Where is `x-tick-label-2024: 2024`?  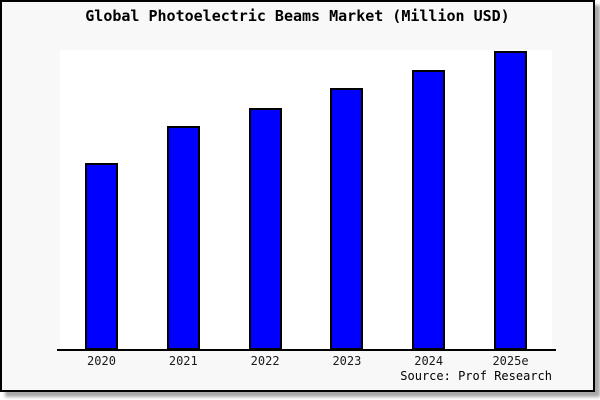 x-tick-label-2024: 2024 is located at coordinates (429, 361).